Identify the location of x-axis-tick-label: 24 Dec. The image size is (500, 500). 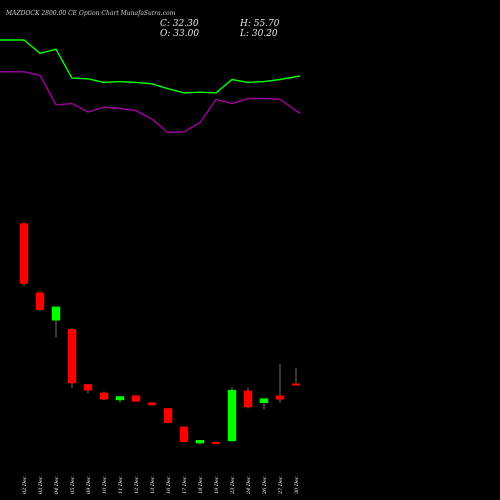
(249, 485).